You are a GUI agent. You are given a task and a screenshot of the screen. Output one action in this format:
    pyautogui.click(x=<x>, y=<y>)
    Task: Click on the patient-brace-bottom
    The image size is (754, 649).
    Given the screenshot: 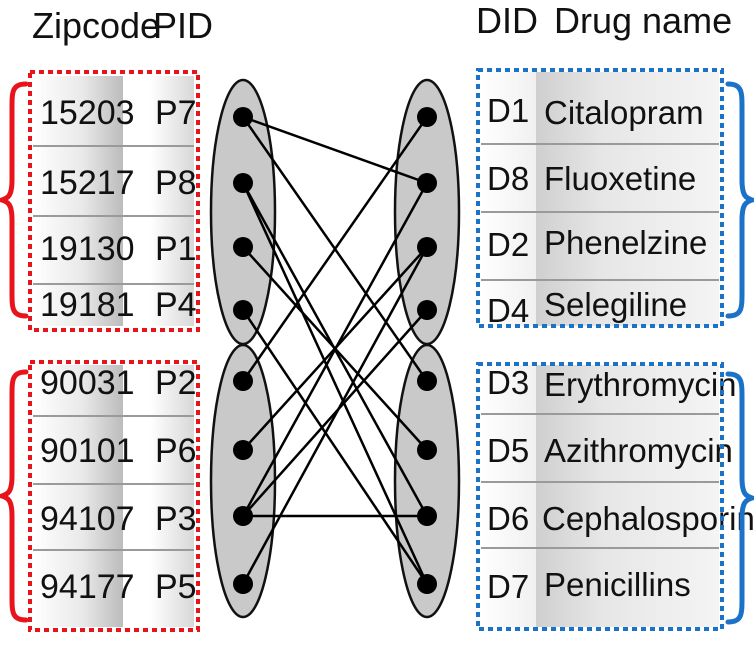 What is the action you would take?
    pyautogui.click(x=14, y=496)
    